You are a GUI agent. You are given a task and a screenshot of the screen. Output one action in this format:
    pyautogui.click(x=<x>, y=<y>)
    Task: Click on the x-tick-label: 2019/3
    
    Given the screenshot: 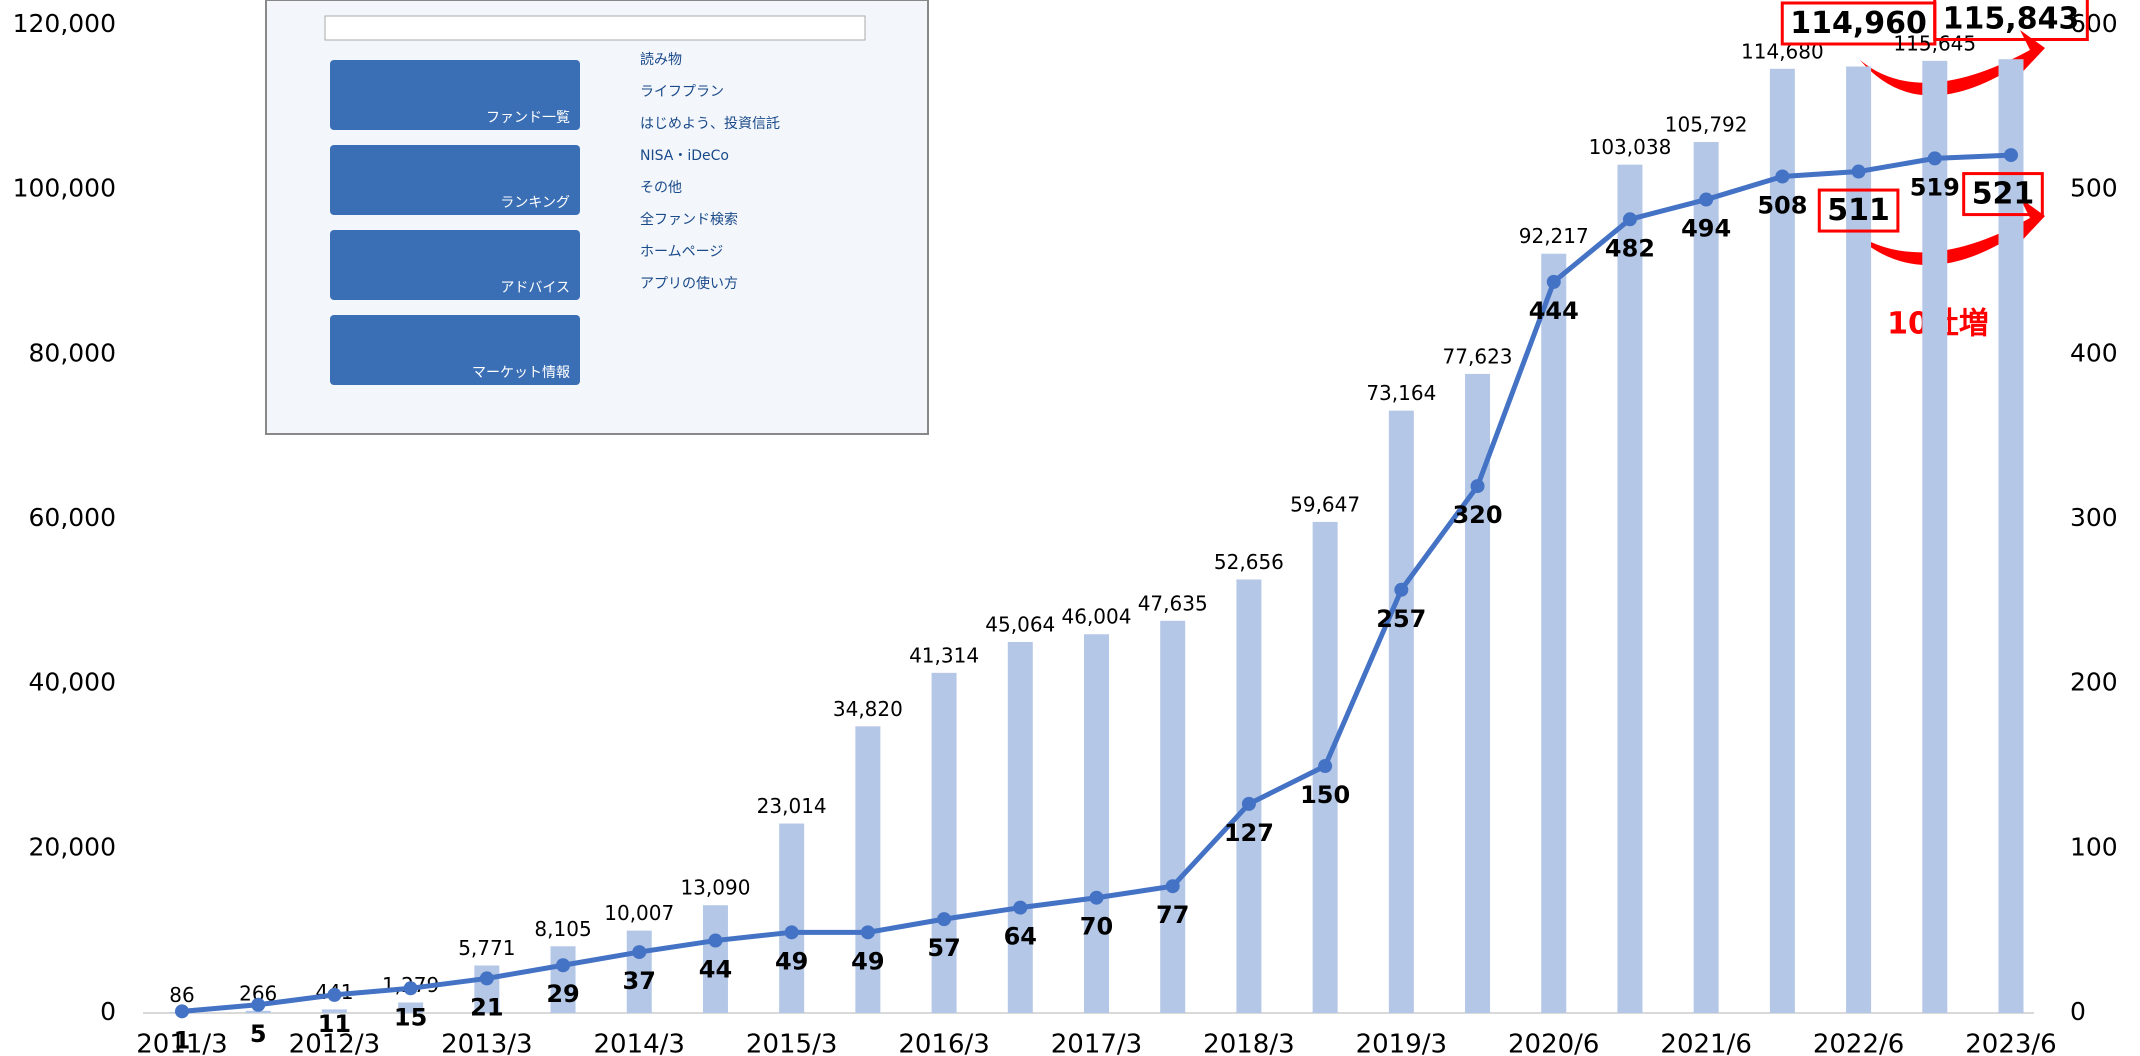 What is the action you would take?
    pyautogui.click(x=1401, y=1043)
    